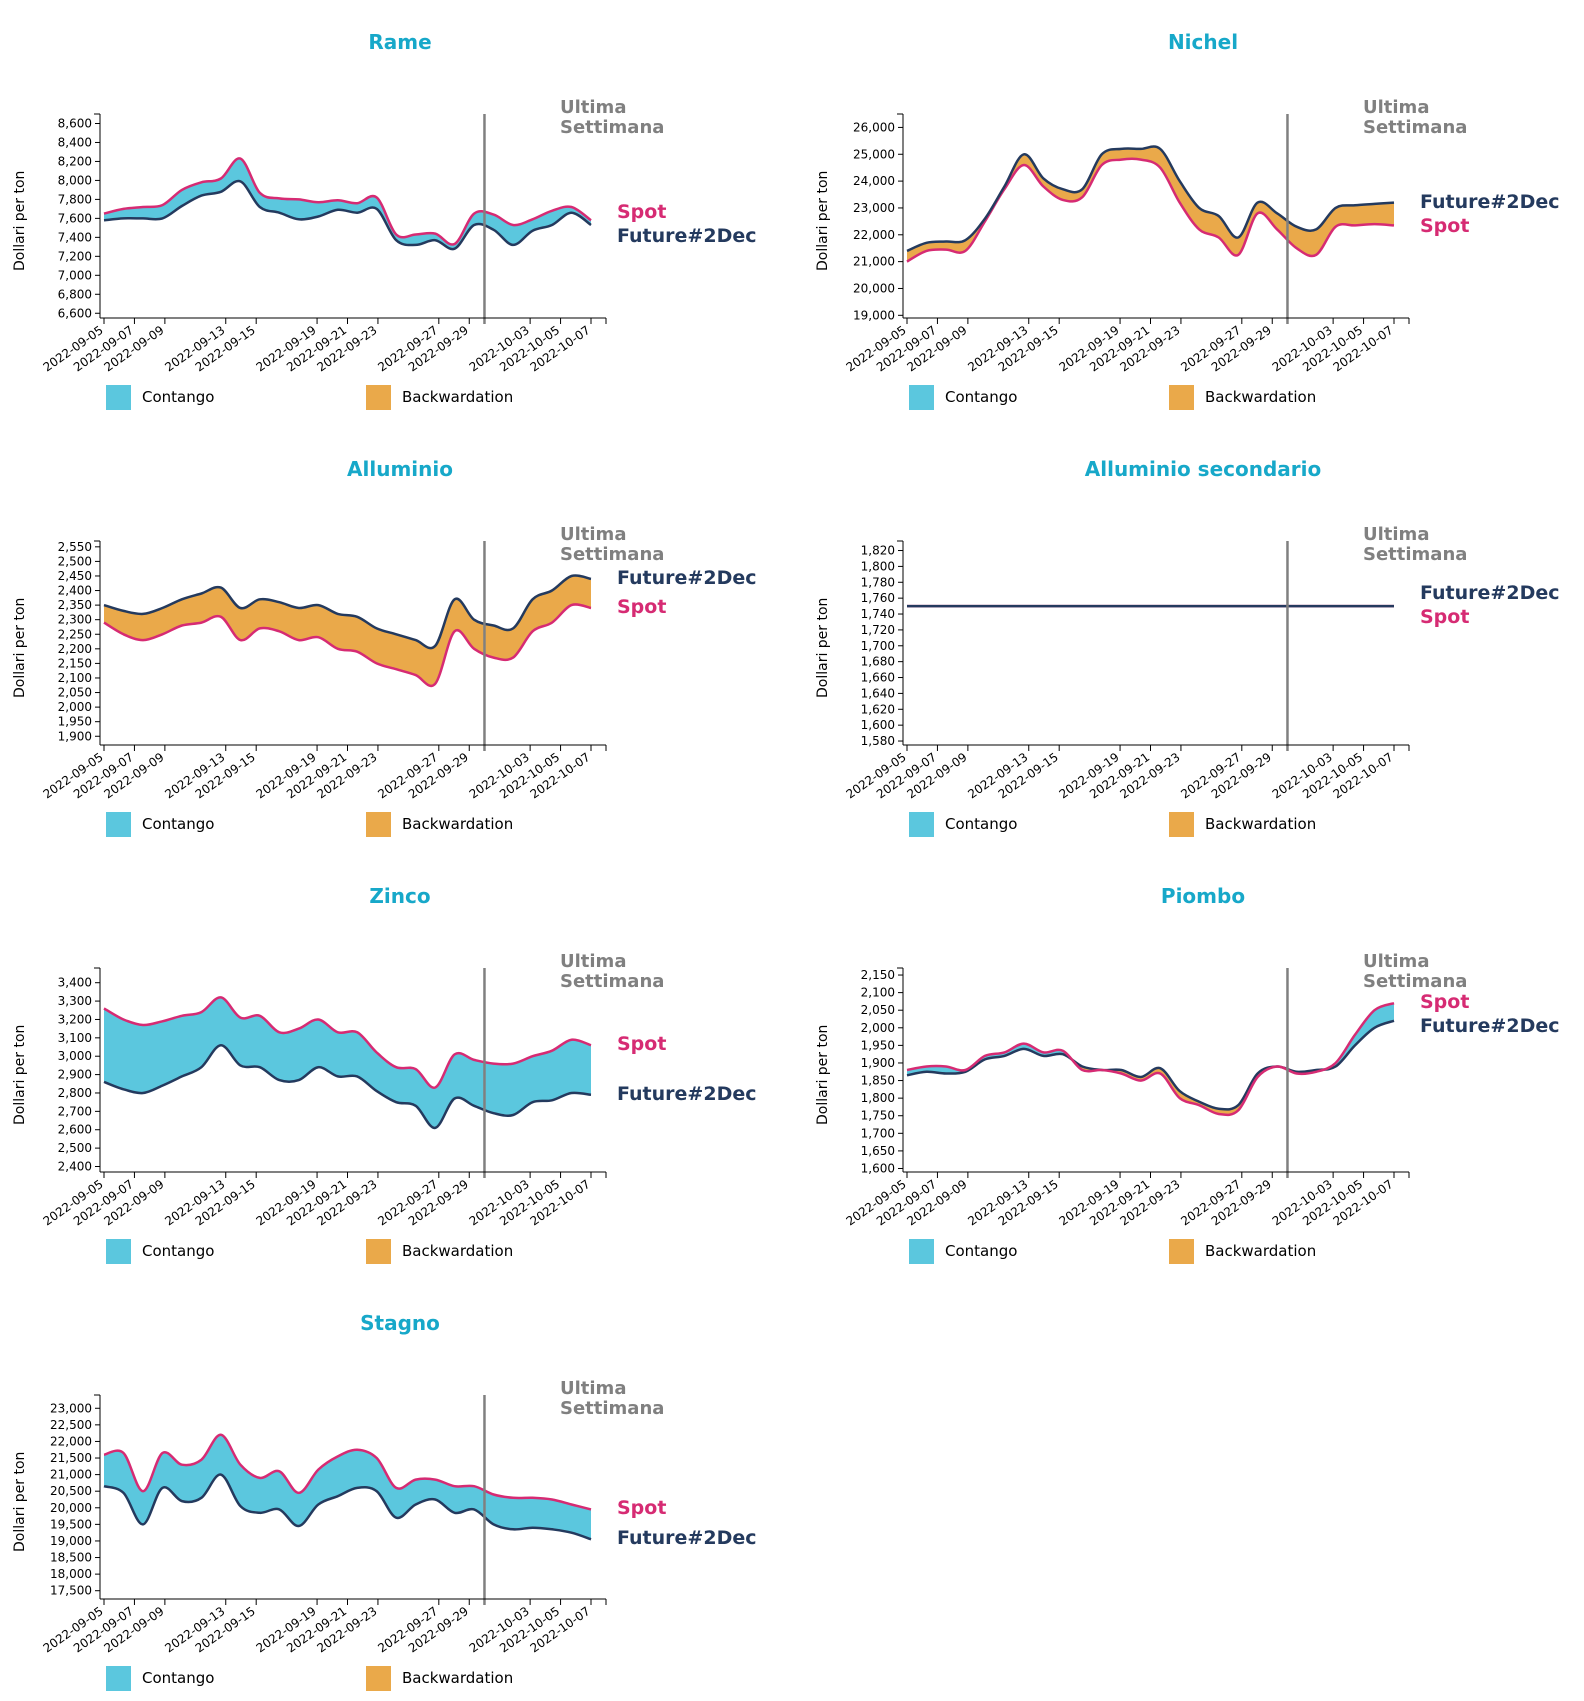 The height and width of the screenshot is (1701, 1584). I want to click on y-tick-label: 22,000, so click(71, 1441).